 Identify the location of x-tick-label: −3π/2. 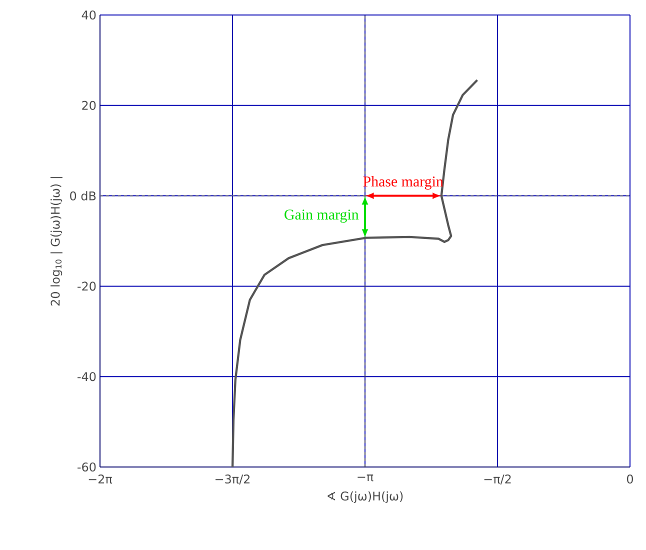
(233, 479).